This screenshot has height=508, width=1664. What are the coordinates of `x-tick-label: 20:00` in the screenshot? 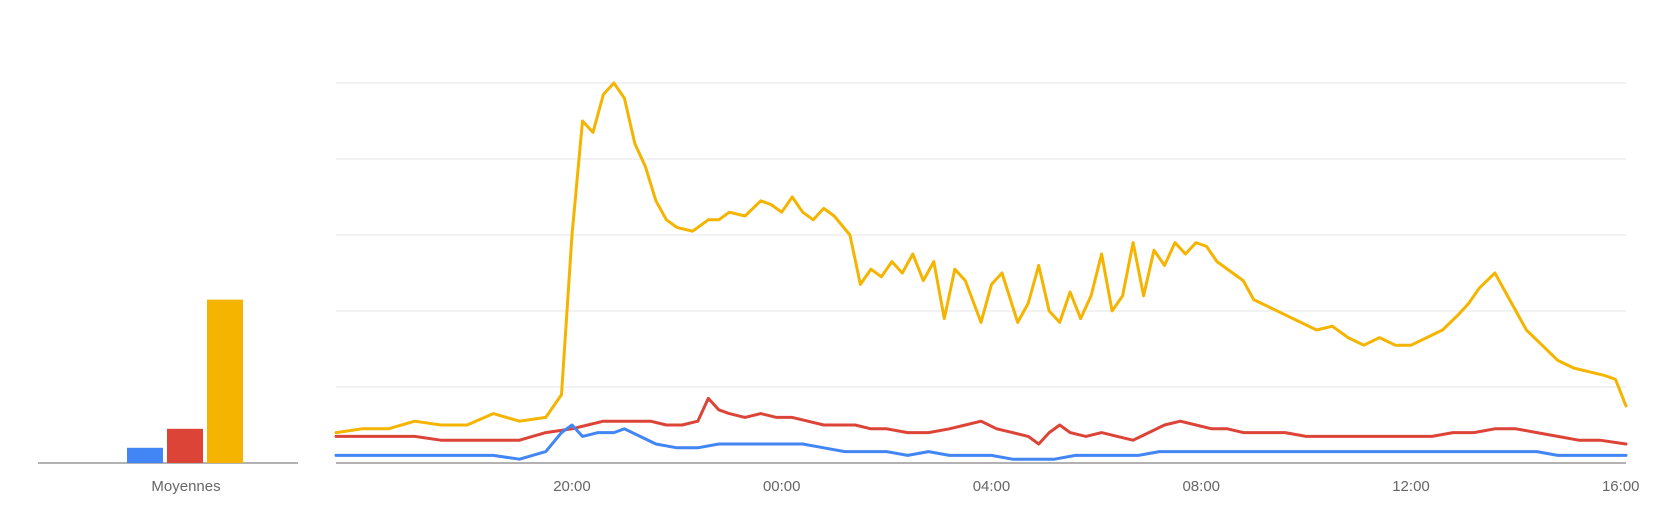 It's located at (572, 486).